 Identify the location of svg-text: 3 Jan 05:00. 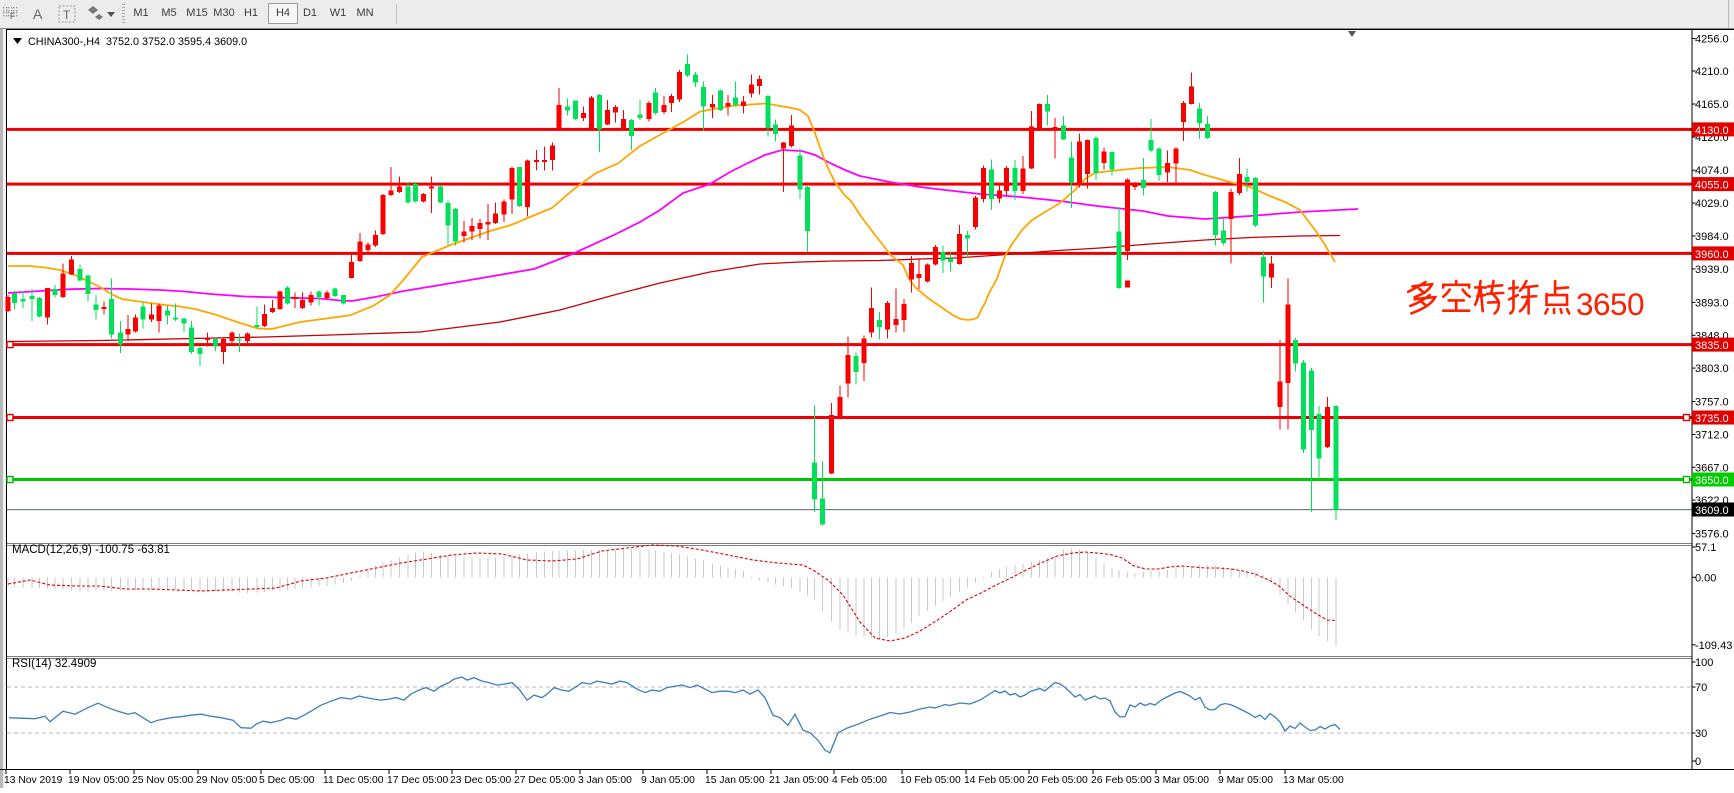
(605, 780).